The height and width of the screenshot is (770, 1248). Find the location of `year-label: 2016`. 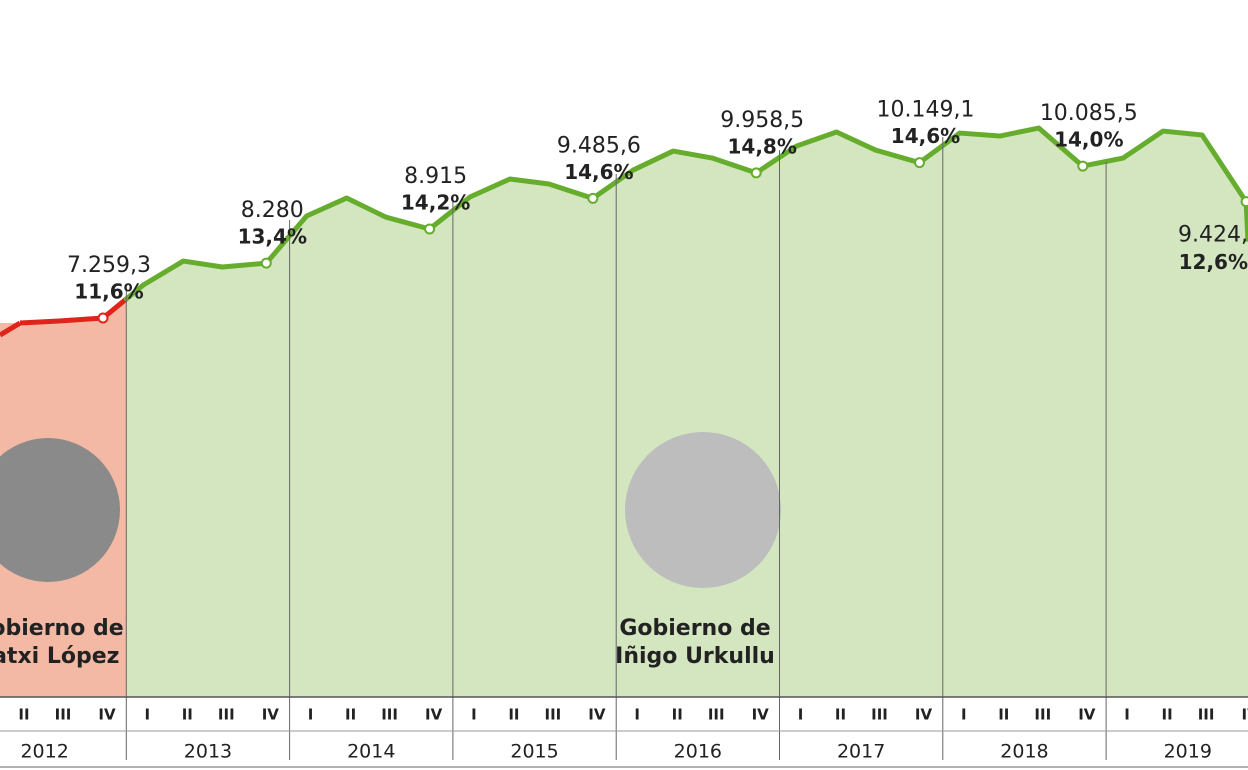

year-label: 2016 is located at coordinates (698, 752).